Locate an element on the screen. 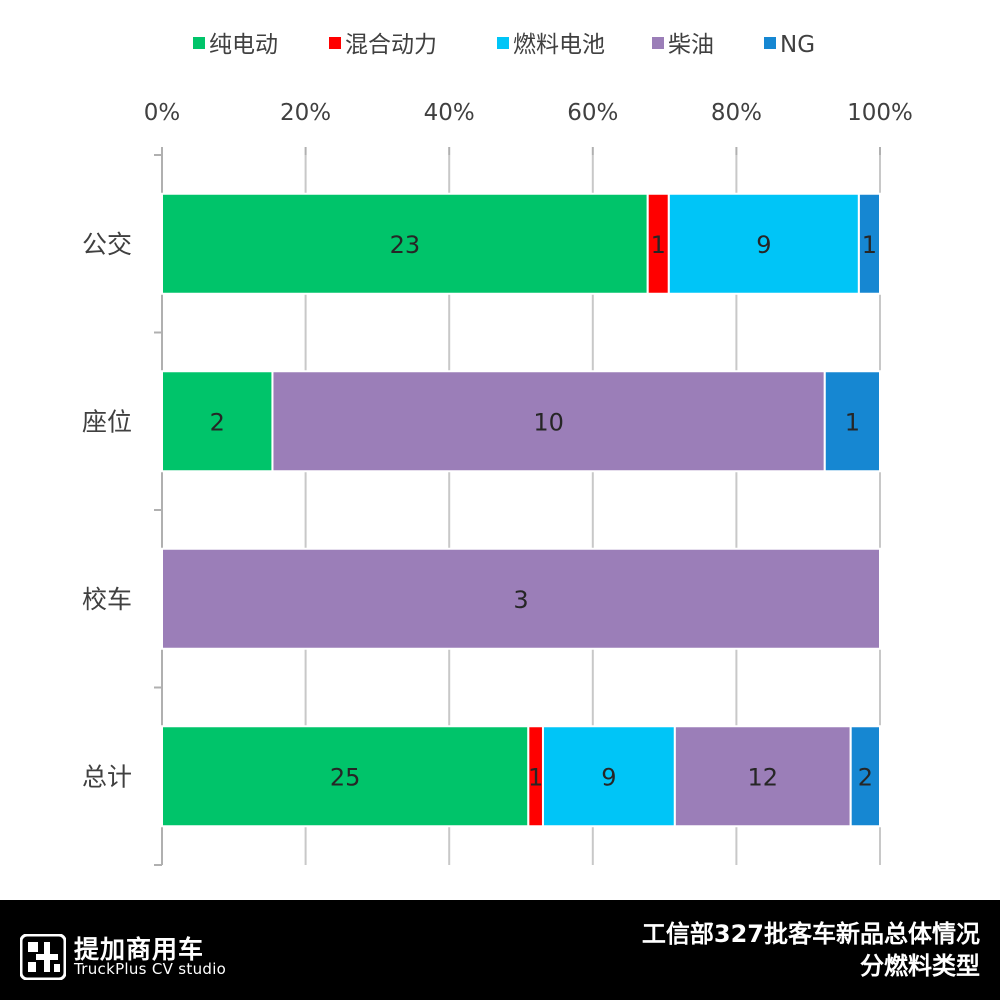  x-tick-label: 40% is located at coordinates (449, 113).